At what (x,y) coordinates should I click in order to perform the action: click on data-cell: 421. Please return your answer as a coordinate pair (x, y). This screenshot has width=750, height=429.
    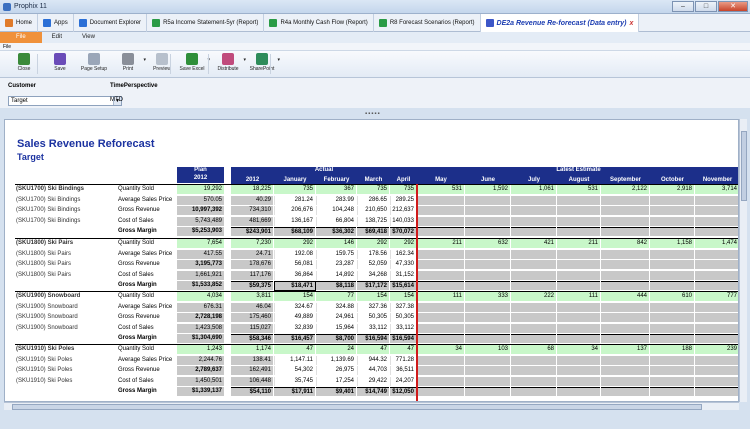
    Looking at the image, I should click on (533, 243).